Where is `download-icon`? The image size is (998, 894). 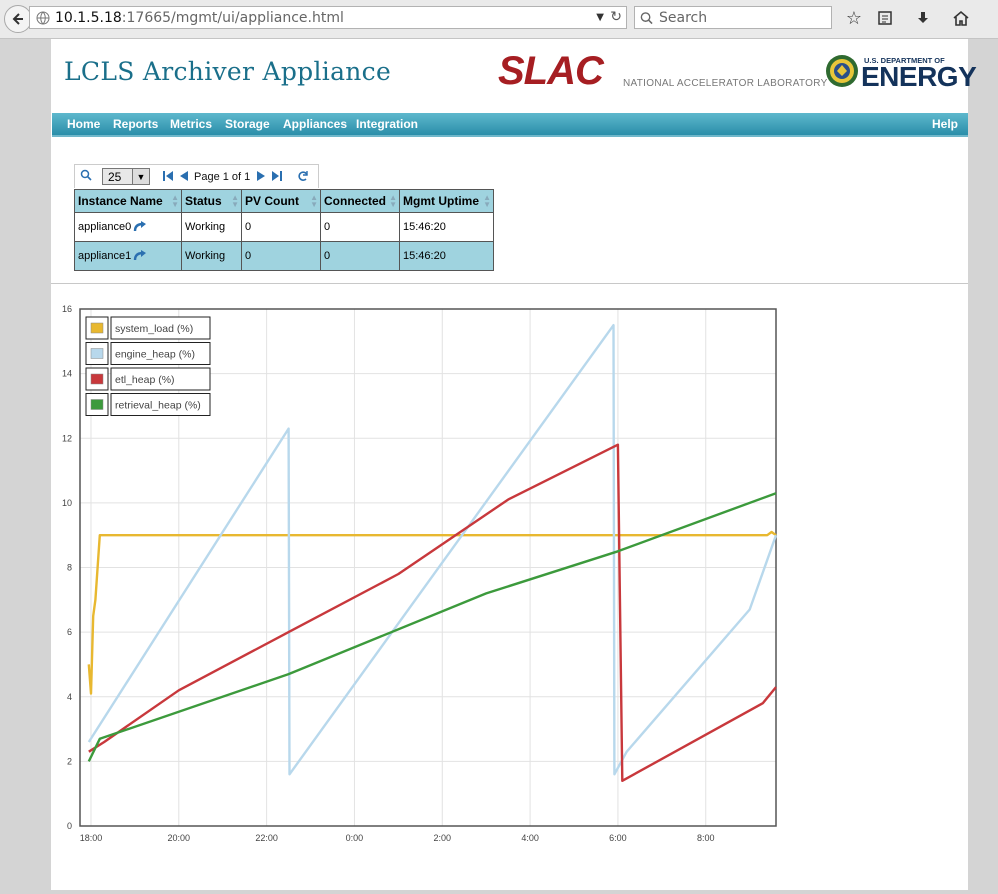
download-icon is located at coordinates (923, 18).